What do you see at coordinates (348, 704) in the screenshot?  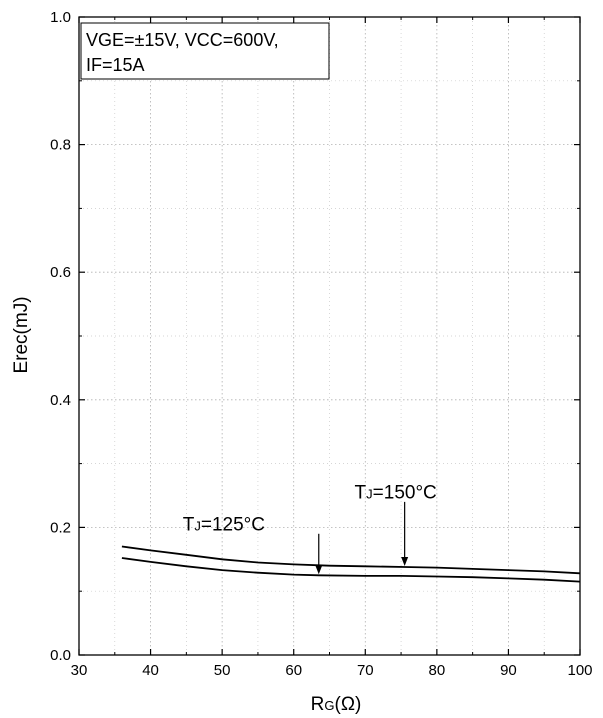 I see `x-axis-title-unit: (Ω)` at bounding box center [348, 704].